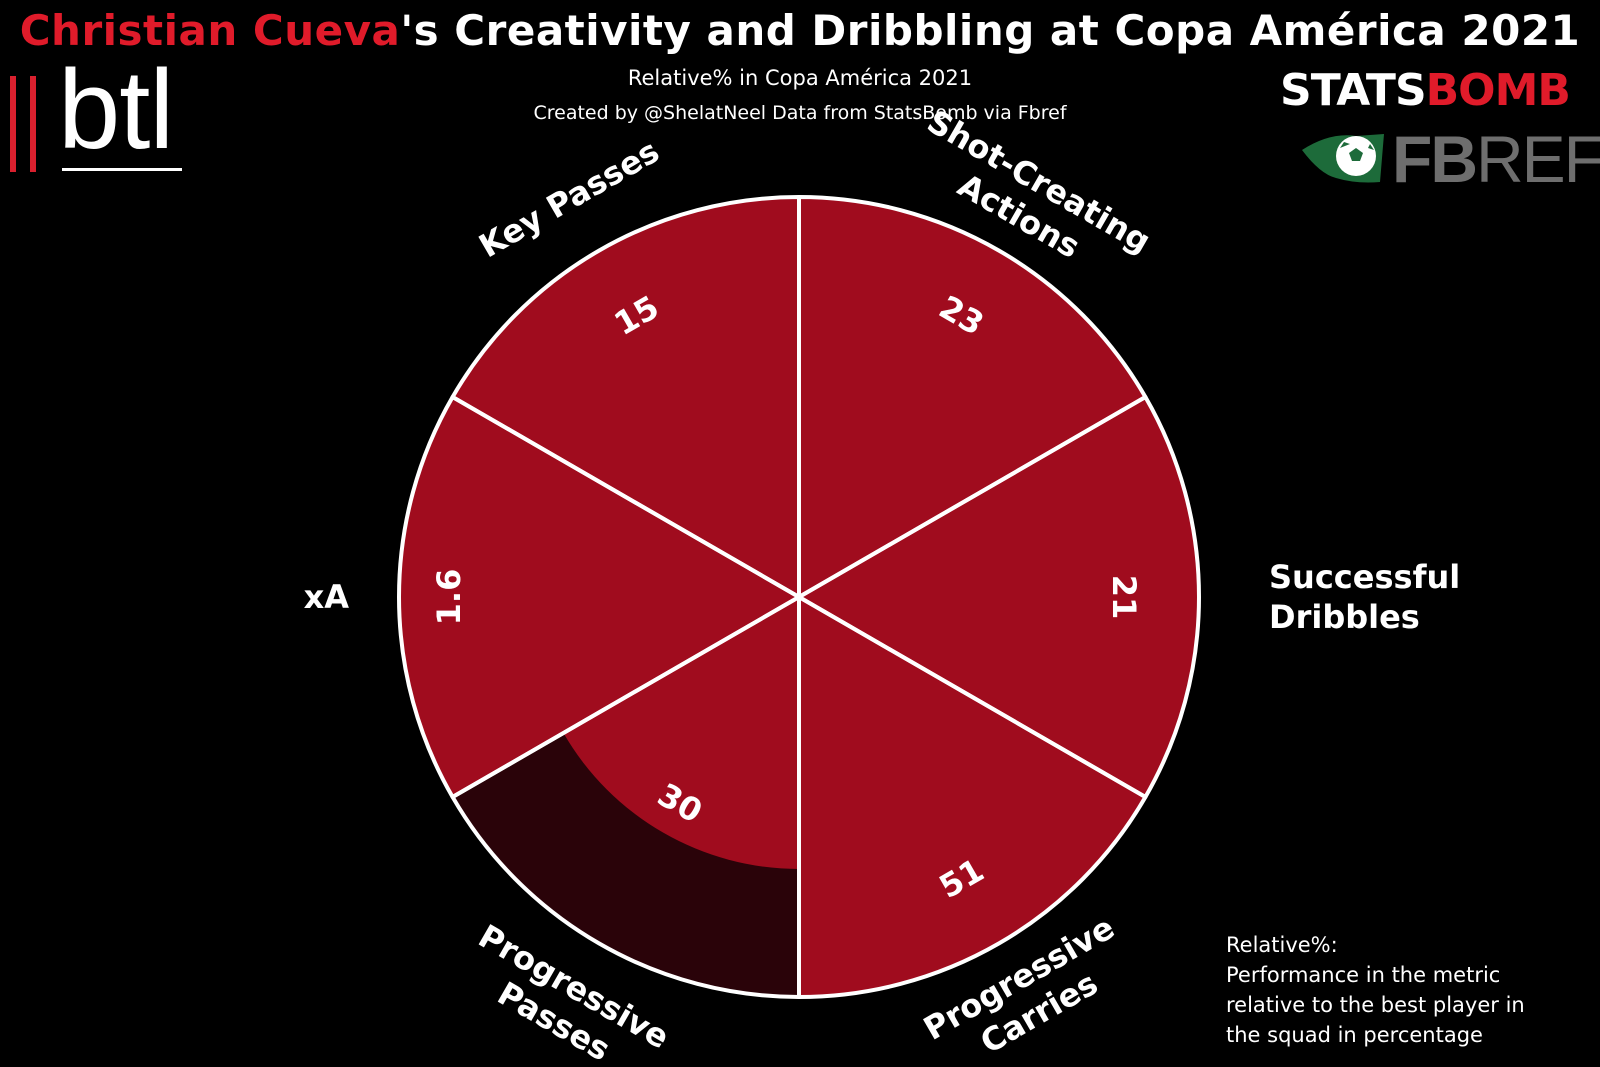  What do you see at coordinates (1354, 1035) in the screenshot?
I see `note-line-3: the squad in percentage` at bounding box center [1354, 1035].